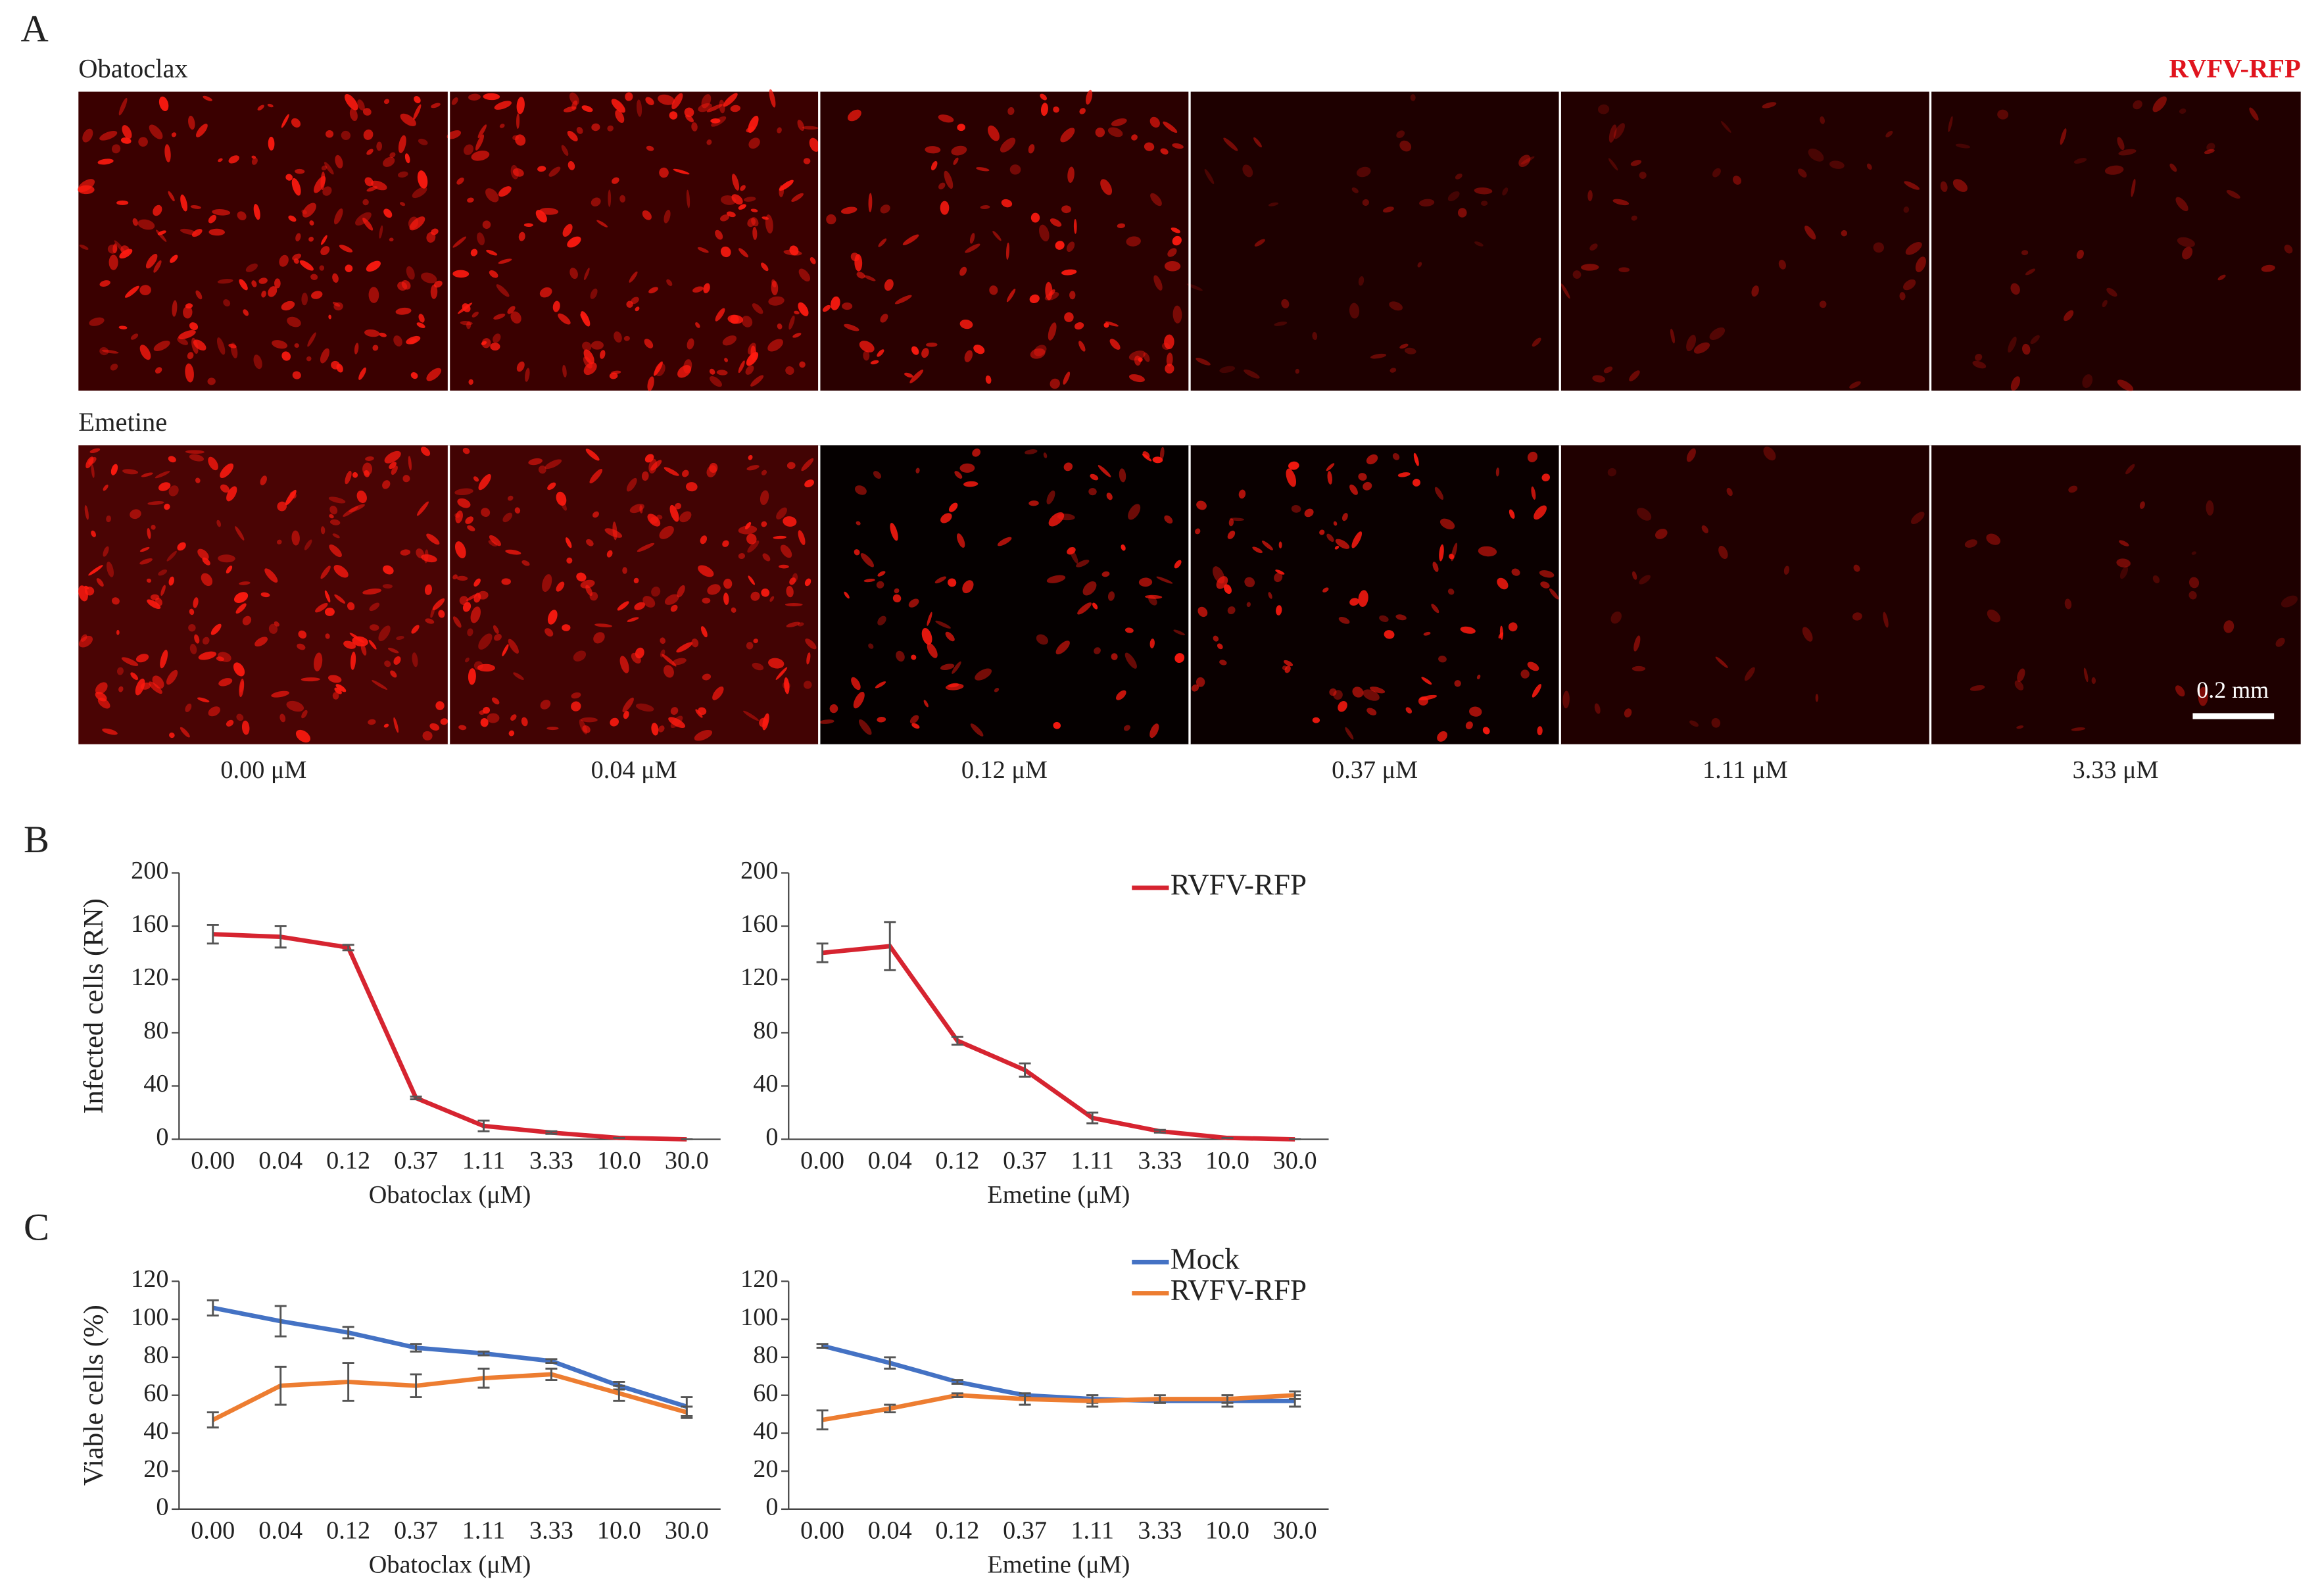 This screenshot has width=2320, height=1596. Describe the element at coordinates (1745, 770) in the screenshot. I see `dose-label: 1.11 μM` at that location.